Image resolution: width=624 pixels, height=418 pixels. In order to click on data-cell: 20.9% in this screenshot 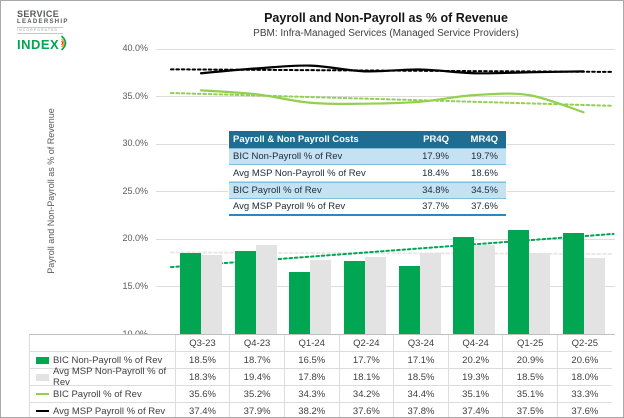, I will do `click(530, 360)`.